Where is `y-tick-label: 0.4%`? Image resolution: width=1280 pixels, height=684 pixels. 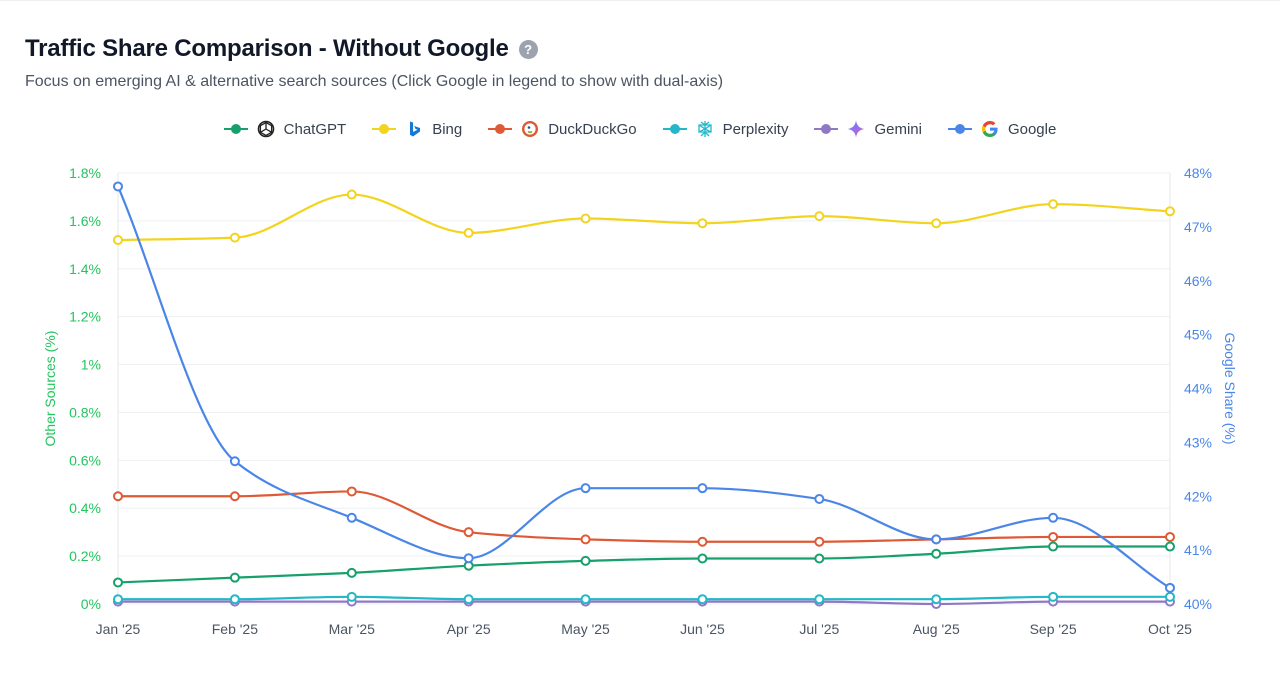 y-tick-label: 0.4% is located at coordinates (85, 508).